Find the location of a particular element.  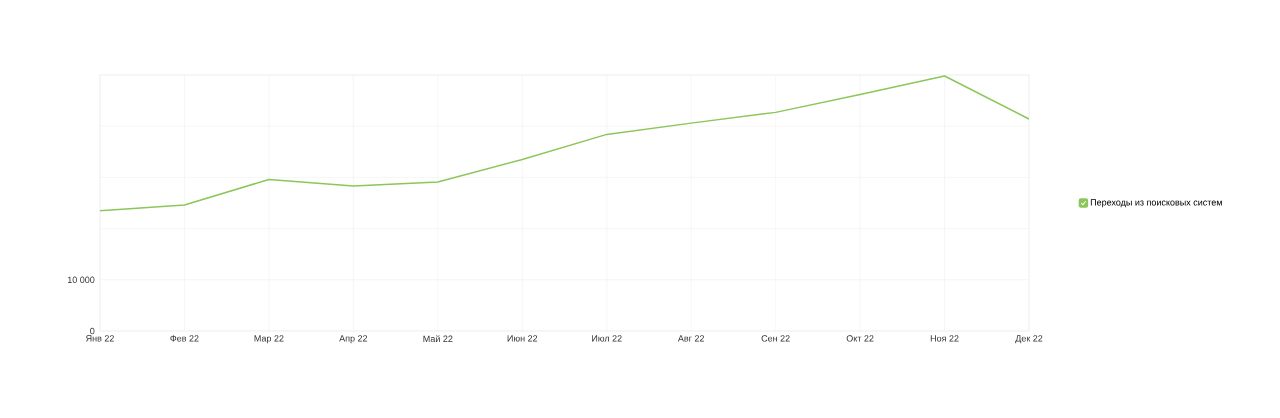

legend-label: Переходы из поисковых систем is located at coordinates (1156, 203).